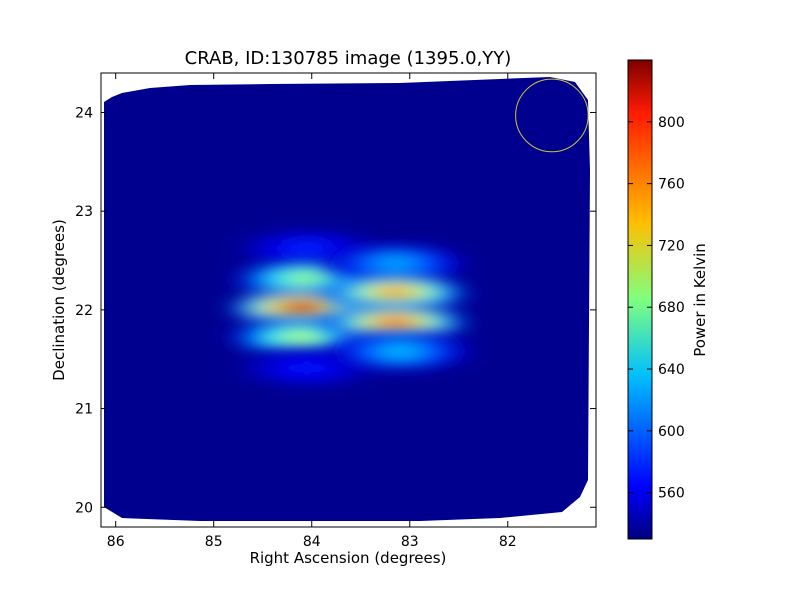  Describe the element at coordinates (84, 311) in the screenshot. I see `y-tick-label: 22` at that location.